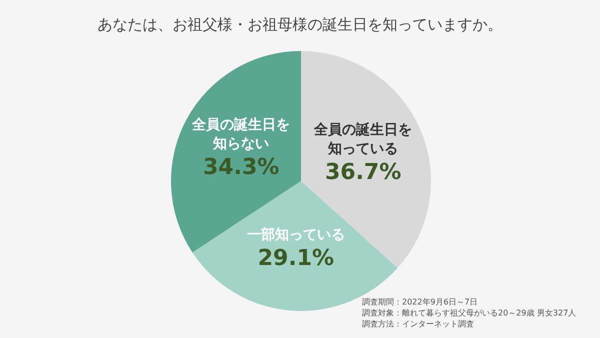 This screenshot has width=600, height=338. What do you see at coordinates (300, 25) in the screenshot?
I see `chart-title: あなたは、お祖父様・お祖母様の誕生日を知っていますか。` at bounding box center [300, 25].